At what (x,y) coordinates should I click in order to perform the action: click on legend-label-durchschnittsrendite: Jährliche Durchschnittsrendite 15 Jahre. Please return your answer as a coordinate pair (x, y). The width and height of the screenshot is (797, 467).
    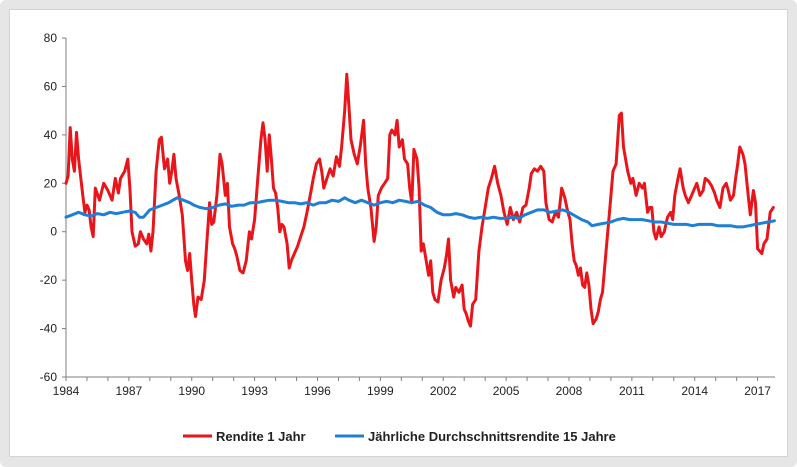
    Looking at the image, I should click on (492, 436).